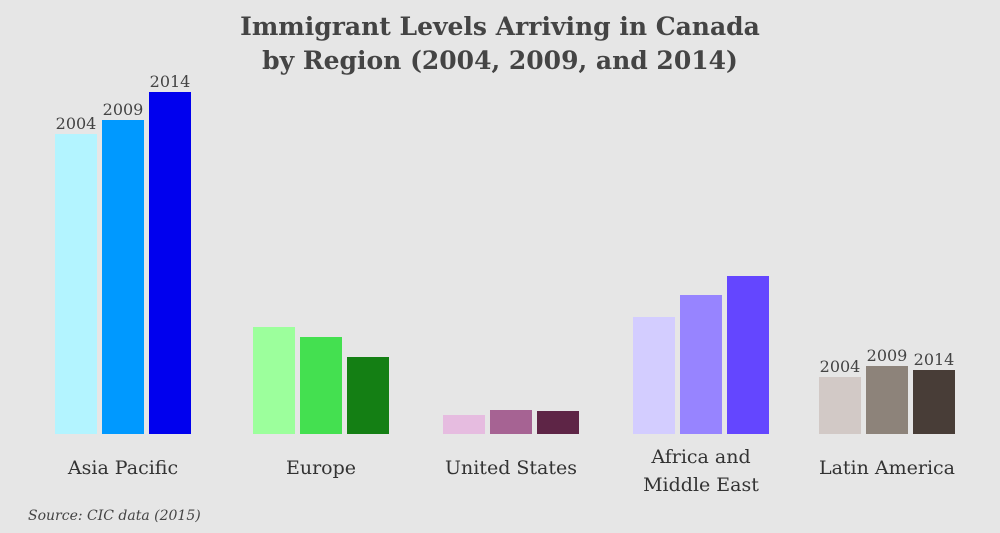  I want to click on bar-united-states-2009, so click(511, 422).